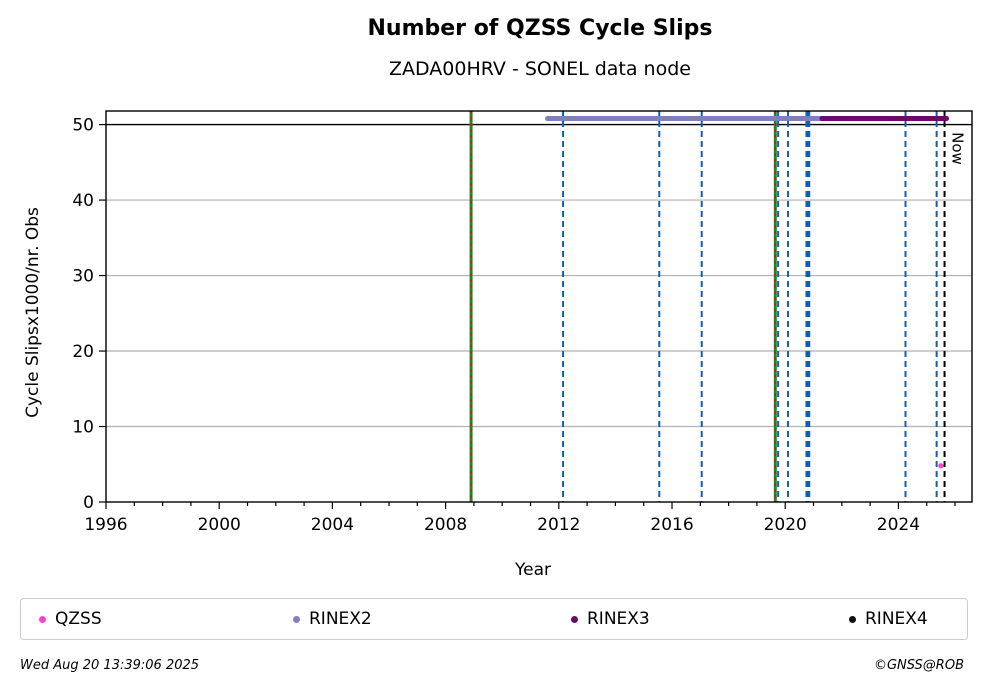  I want to click on y-axis-label: Cycle Slipsx1000/nr. Obs, so click(33, 312).